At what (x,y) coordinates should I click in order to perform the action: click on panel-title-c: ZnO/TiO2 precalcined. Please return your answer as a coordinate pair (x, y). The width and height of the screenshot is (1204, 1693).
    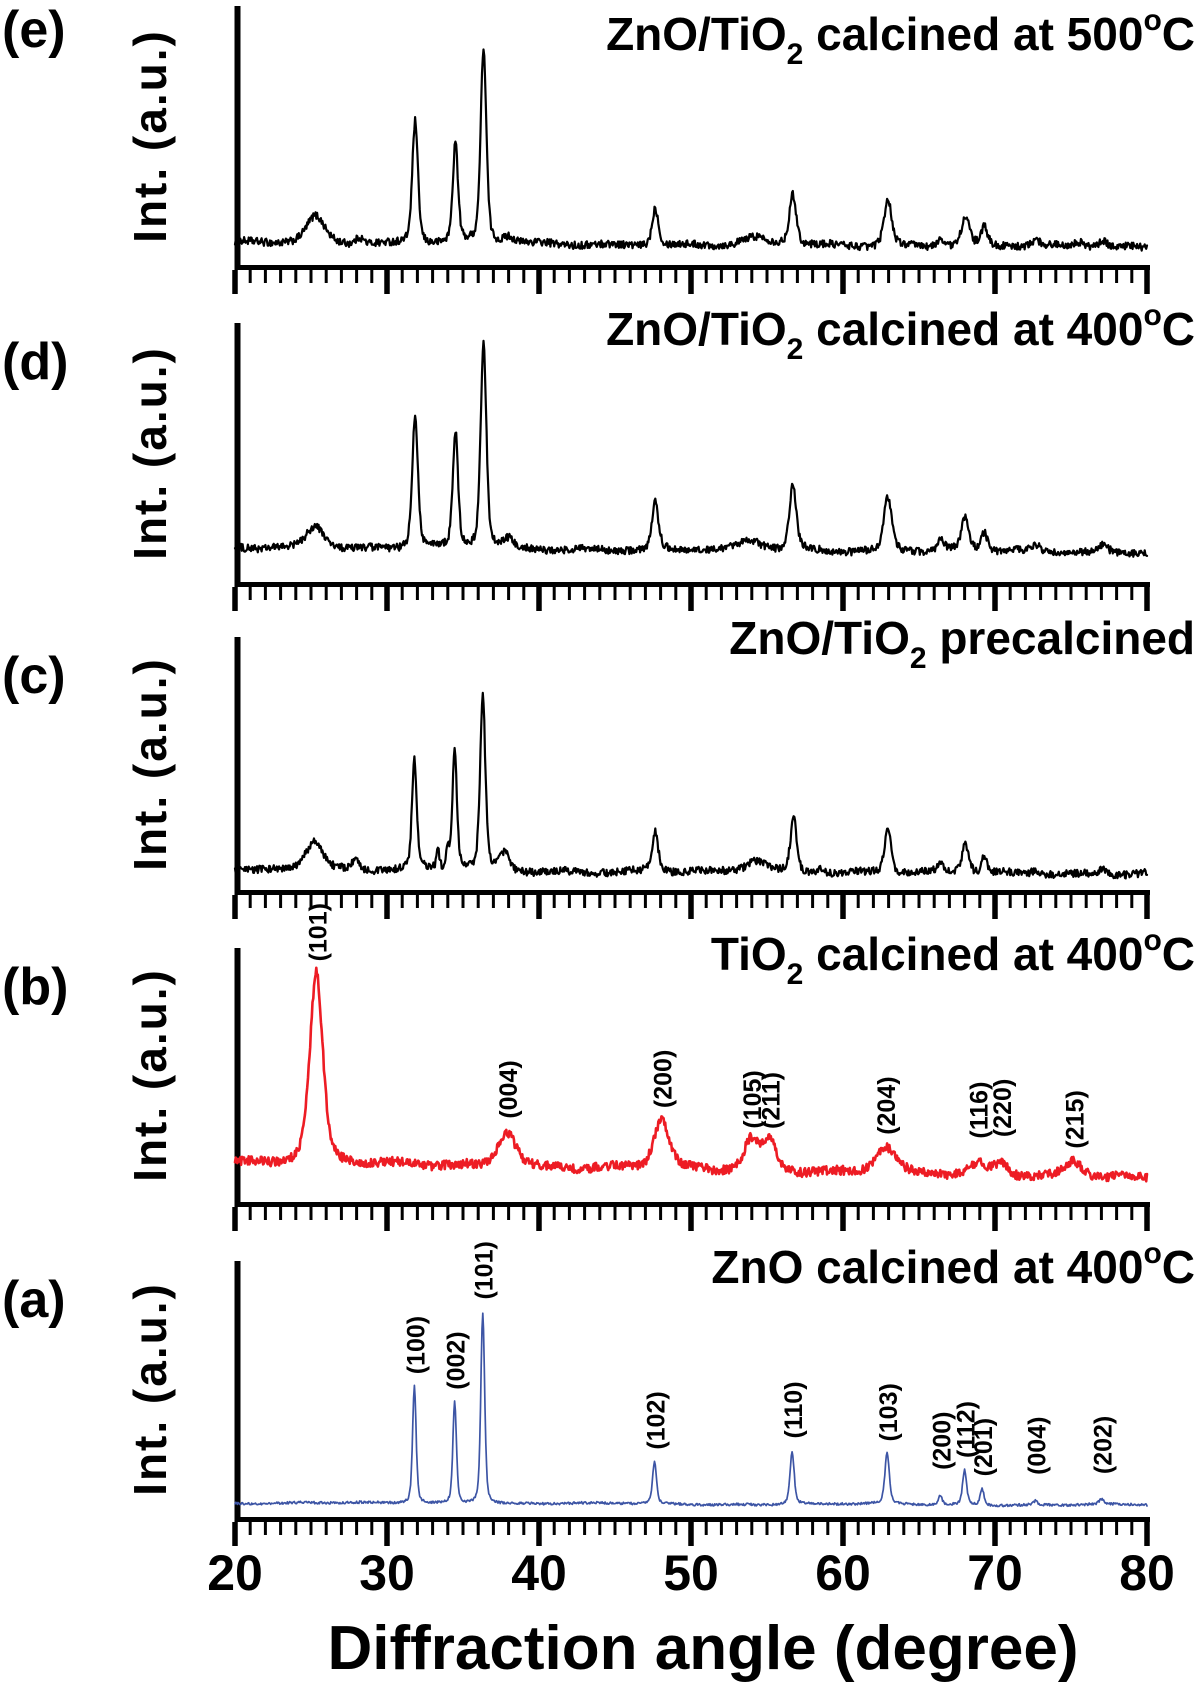
    Looking at the image, I should click on (962, 644).